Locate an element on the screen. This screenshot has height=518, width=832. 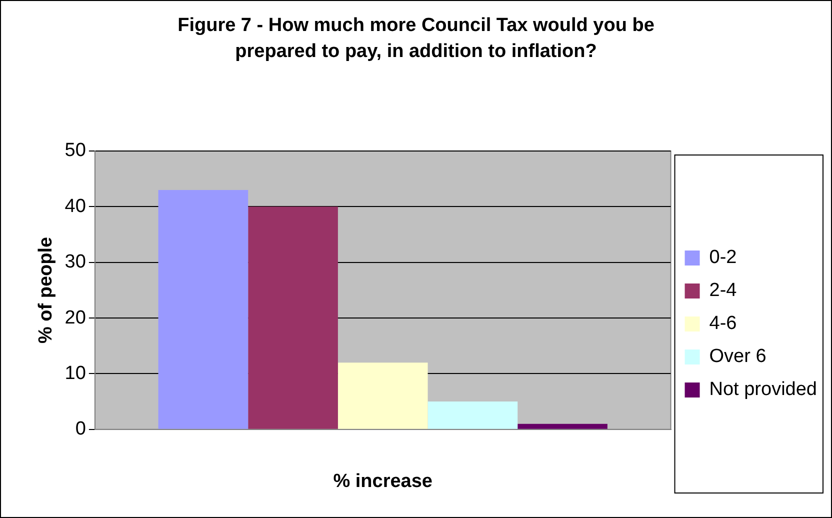
y-axis-title: % of people is located at coordinates (46, 290).